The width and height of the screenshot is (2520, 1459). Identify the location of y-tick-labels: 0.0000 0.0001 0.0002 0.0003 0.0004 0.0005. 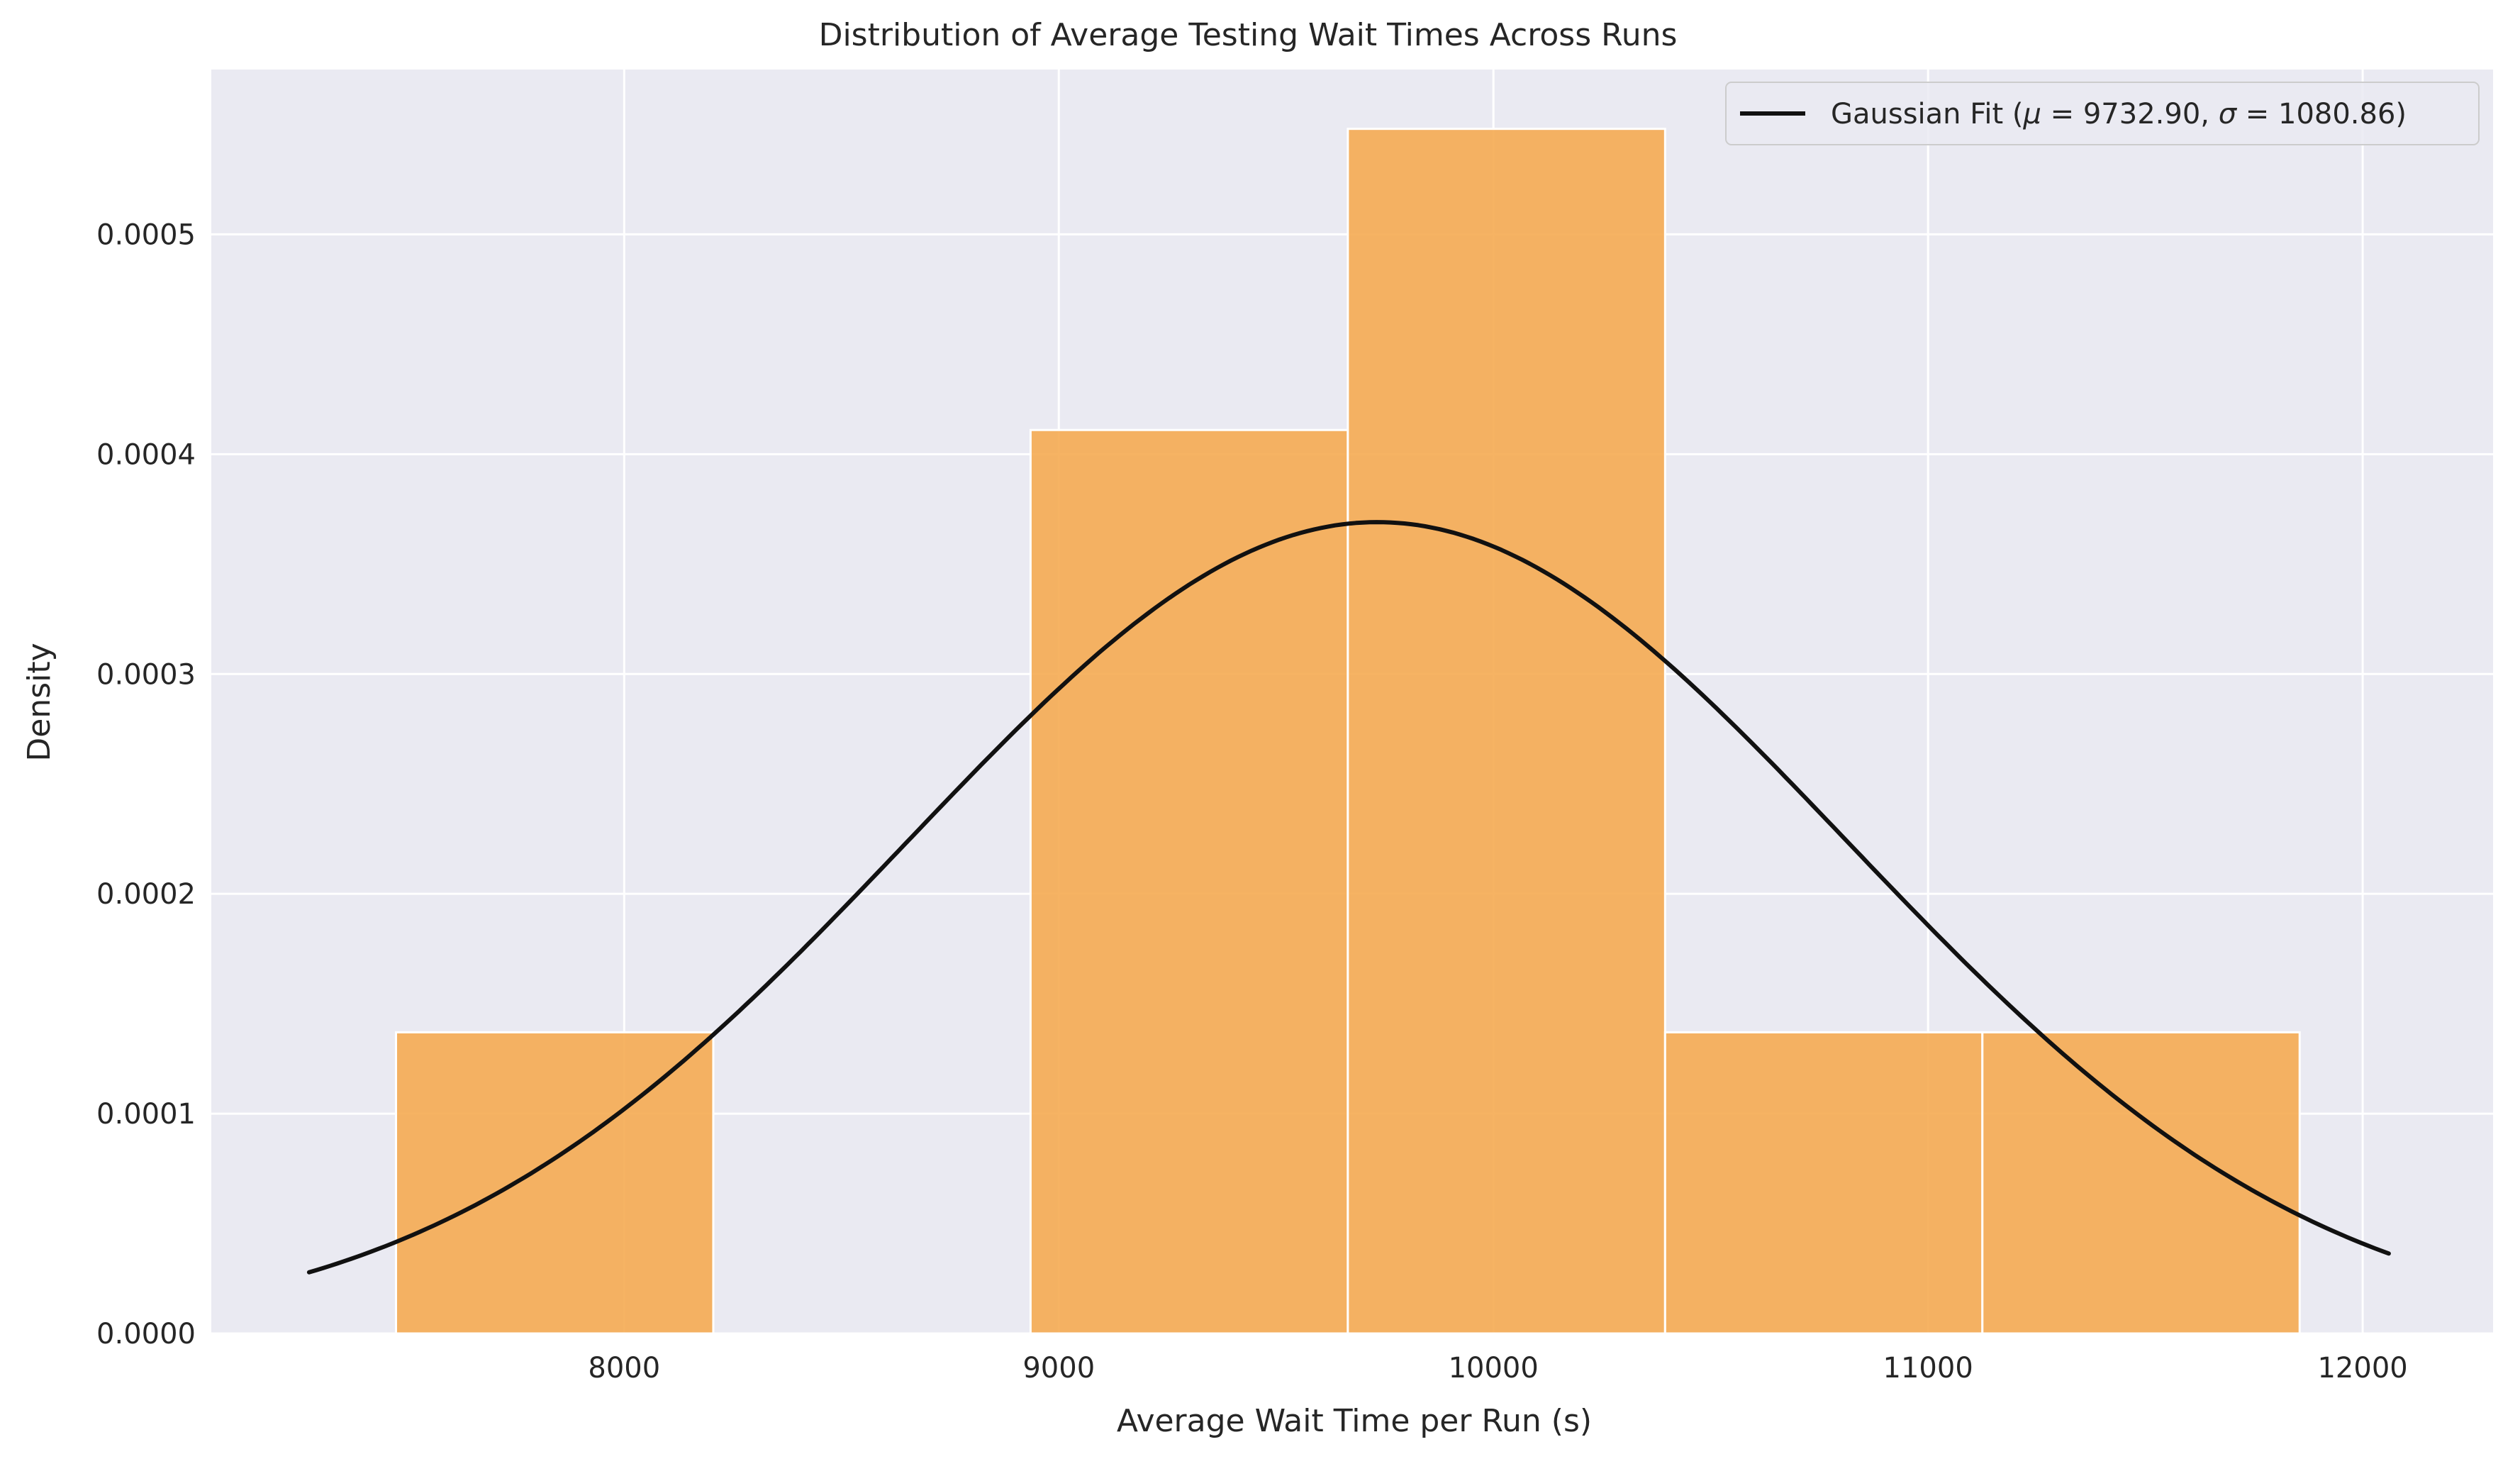
(146, 784).